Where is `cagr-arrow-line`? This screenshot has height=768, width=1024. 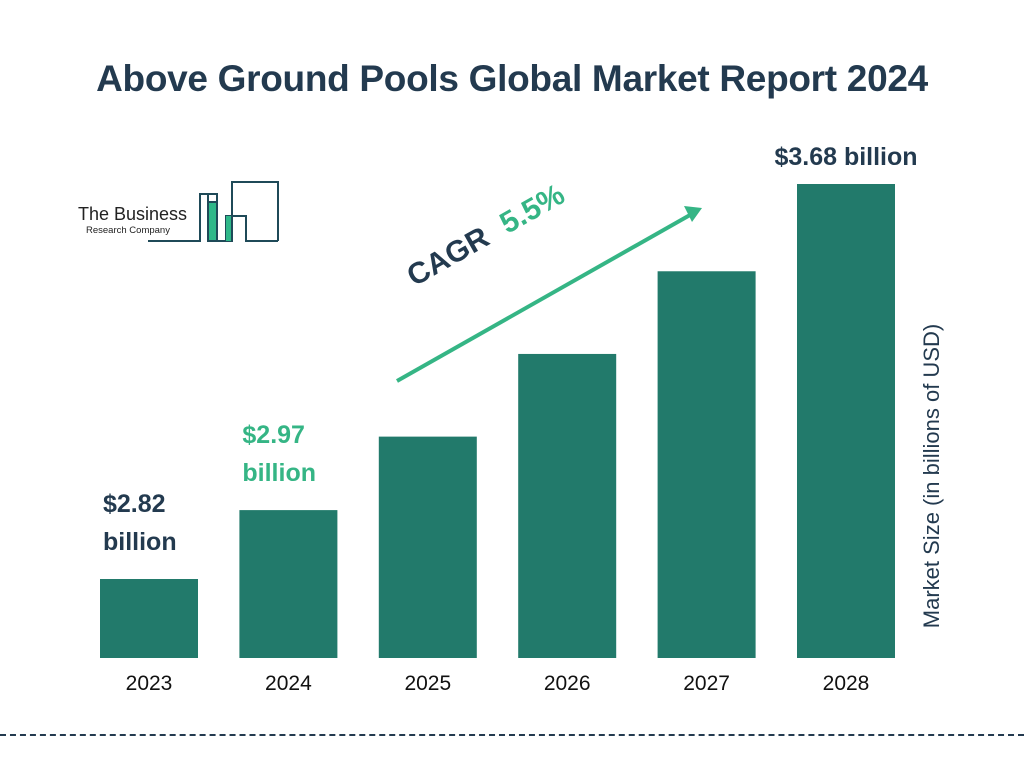
cagr-arrow-line is located at coordinates (543, 298).